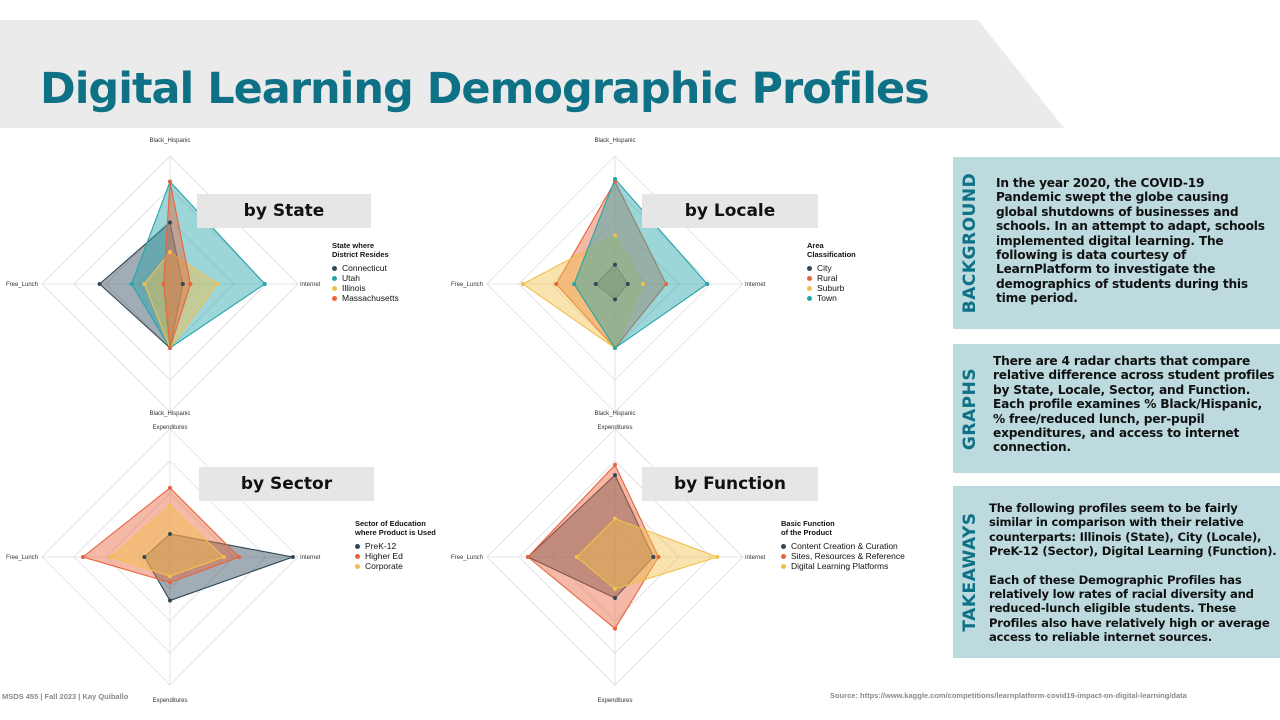  Describe the element at coordinates (365, 278) in the screenshot. I see `legend-item: Utah` at that location.